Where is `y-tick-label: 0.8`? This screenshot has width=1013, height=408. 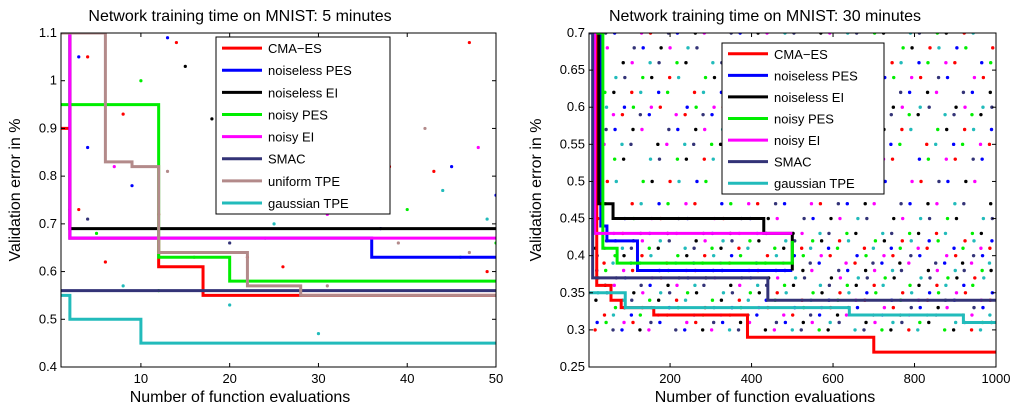 y-tick-label: 0.8 is located at coordinates (48, 175).